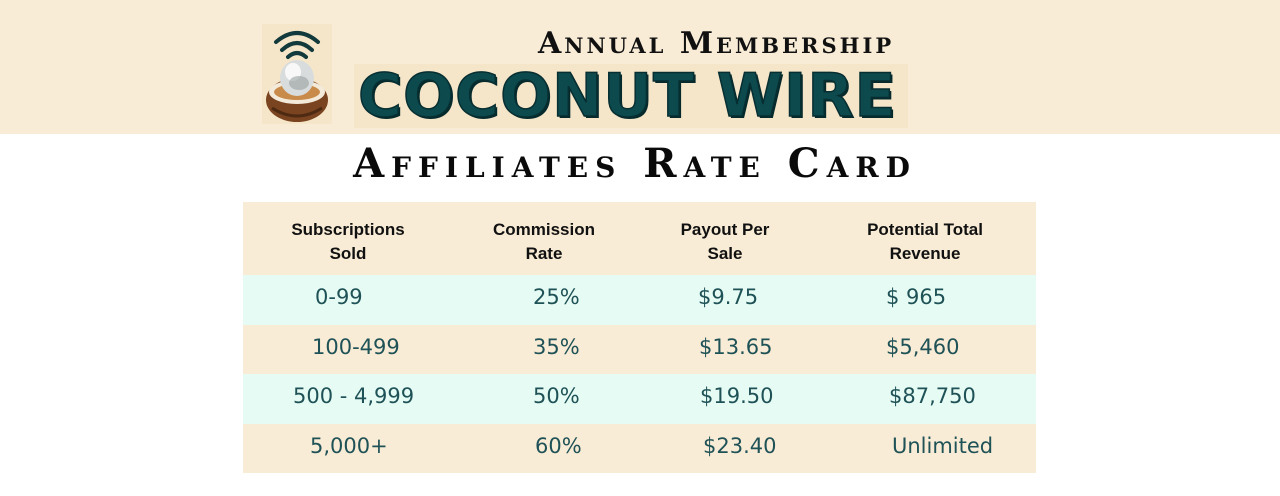 The image size is (1280, 496). What do you see at coordinates (716, 43) in the screenshot?
I see `membership-subtitle: Annual Membership` at bounding box center [716, 43].